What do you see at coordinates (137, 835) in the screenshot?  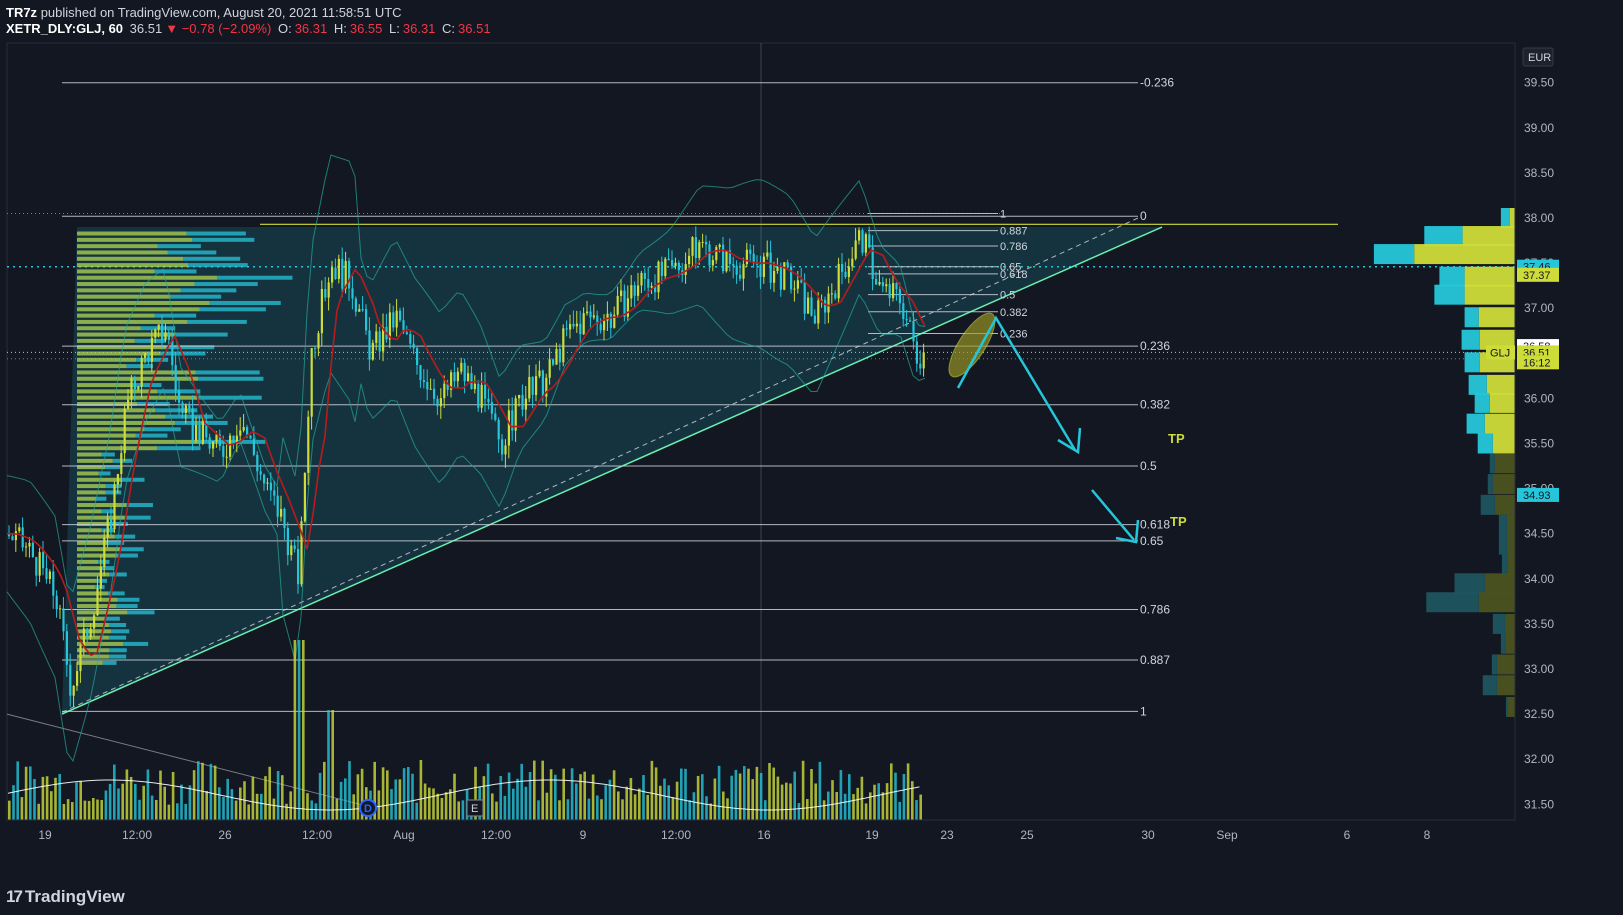 I see `time-tick: 12:00` at bounding box center [137, 835].